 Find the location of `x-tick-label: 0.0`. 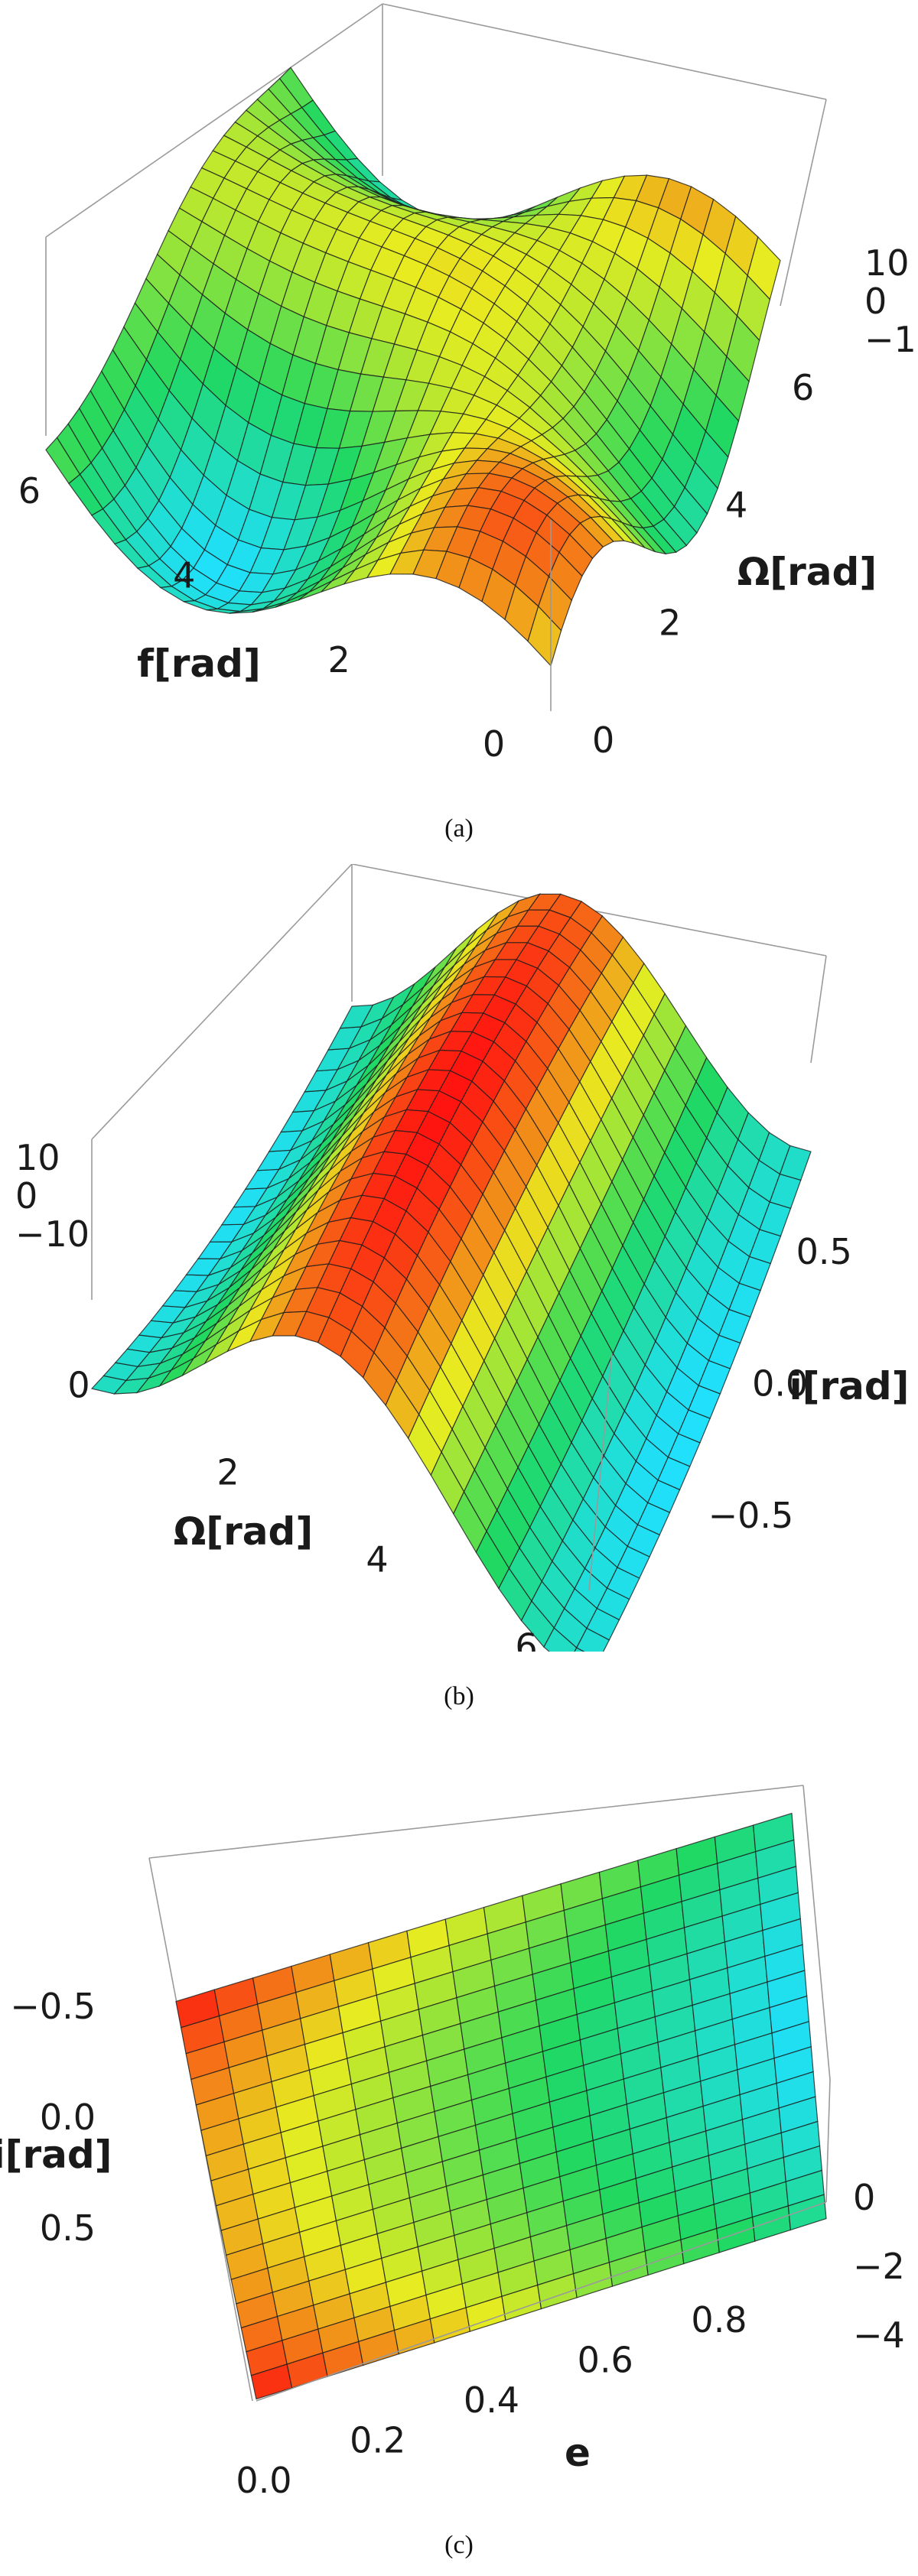

x-tick-label: 0.0 is located at coordinates (263, 2480).